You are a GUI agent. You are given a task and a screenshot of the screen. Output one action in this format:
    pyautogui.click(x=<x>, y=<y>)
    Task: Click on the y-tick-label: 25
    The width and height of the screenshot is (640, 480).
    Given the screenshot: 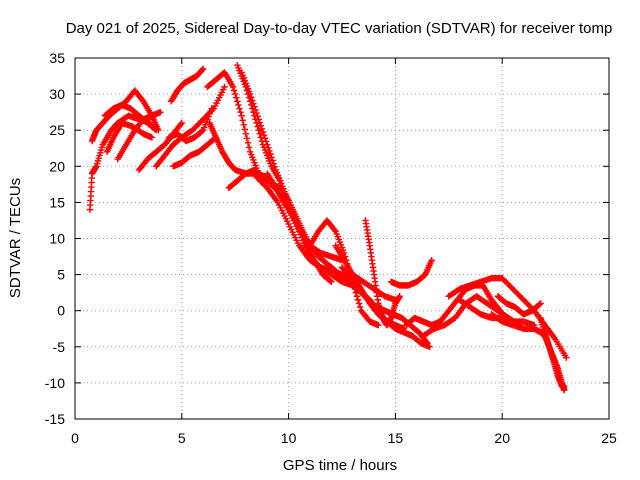 What is the action you would take?
    pyautogui.click(x=57, y=130)
    